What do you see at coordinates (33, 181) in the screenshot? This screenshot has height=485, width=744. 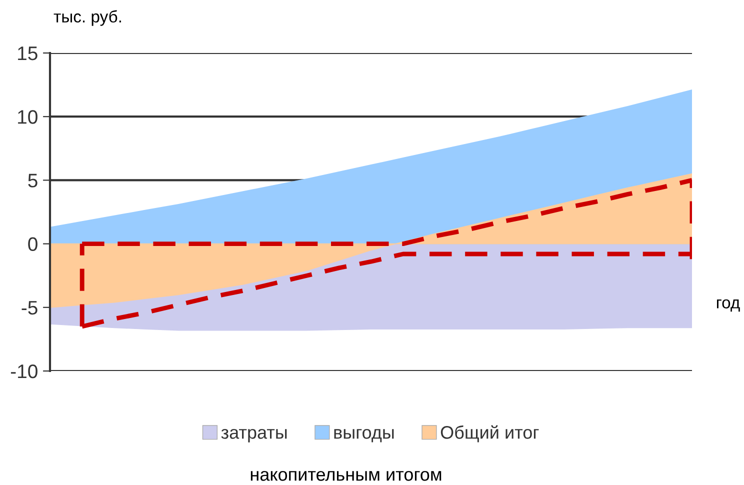 I see `y-tick-label: 5` at bounding box center [33, 181].